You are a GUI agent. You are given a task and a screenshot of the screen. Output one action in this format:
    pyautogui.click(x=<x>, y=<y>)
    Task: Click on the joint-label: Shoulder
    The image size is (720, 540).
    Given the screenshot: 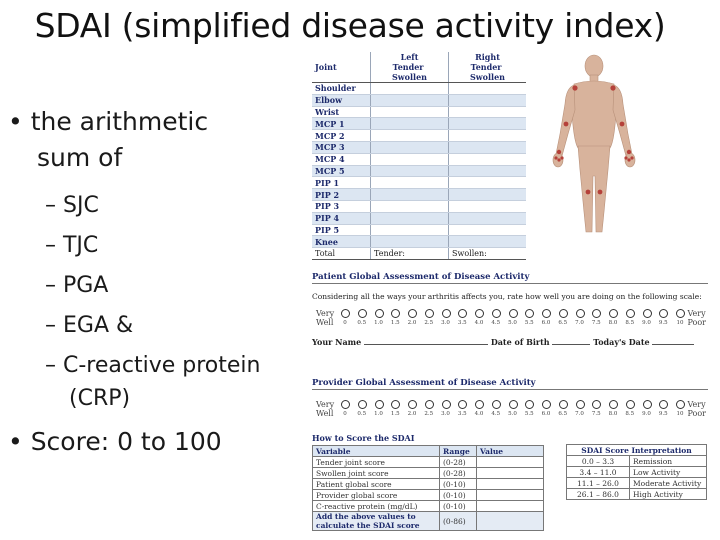 What is the action you would take?
    pyautogui.click(x=341, y=88)
    